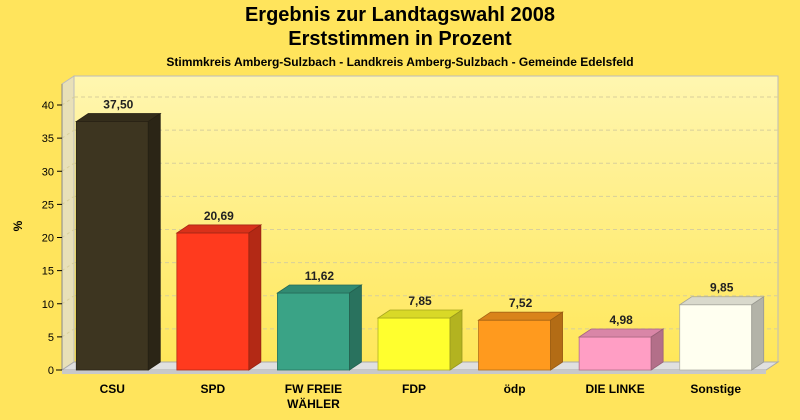 This screenshot has width=800, height=420. Describe the element at coordinates (420, 301) in the screenshot. I see `value-label: 7,85` at that location.